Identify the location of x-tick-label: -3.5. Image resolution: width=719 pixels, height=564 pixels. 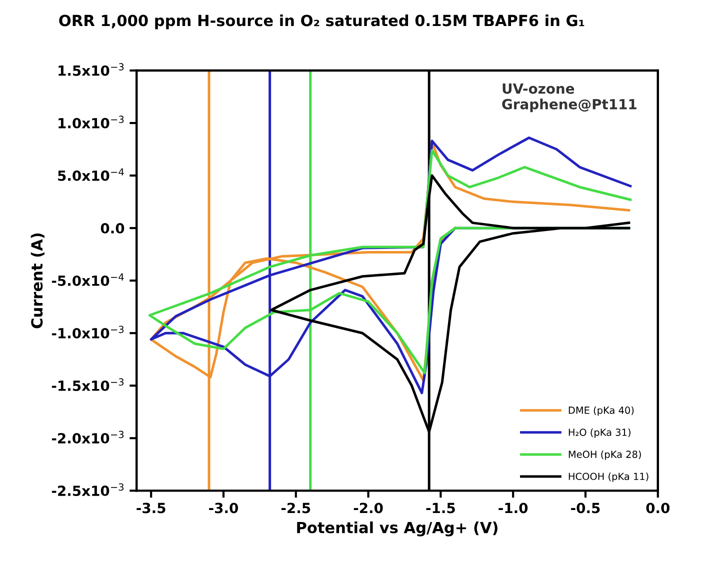
(151, 508).